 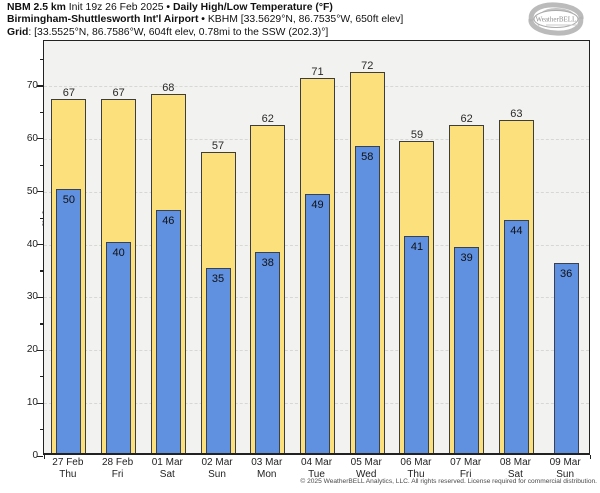 What do you see at coordinates (35, 455) in the screenshot?
I see `y-tick-label: 0` at bounding box center [35, 455].